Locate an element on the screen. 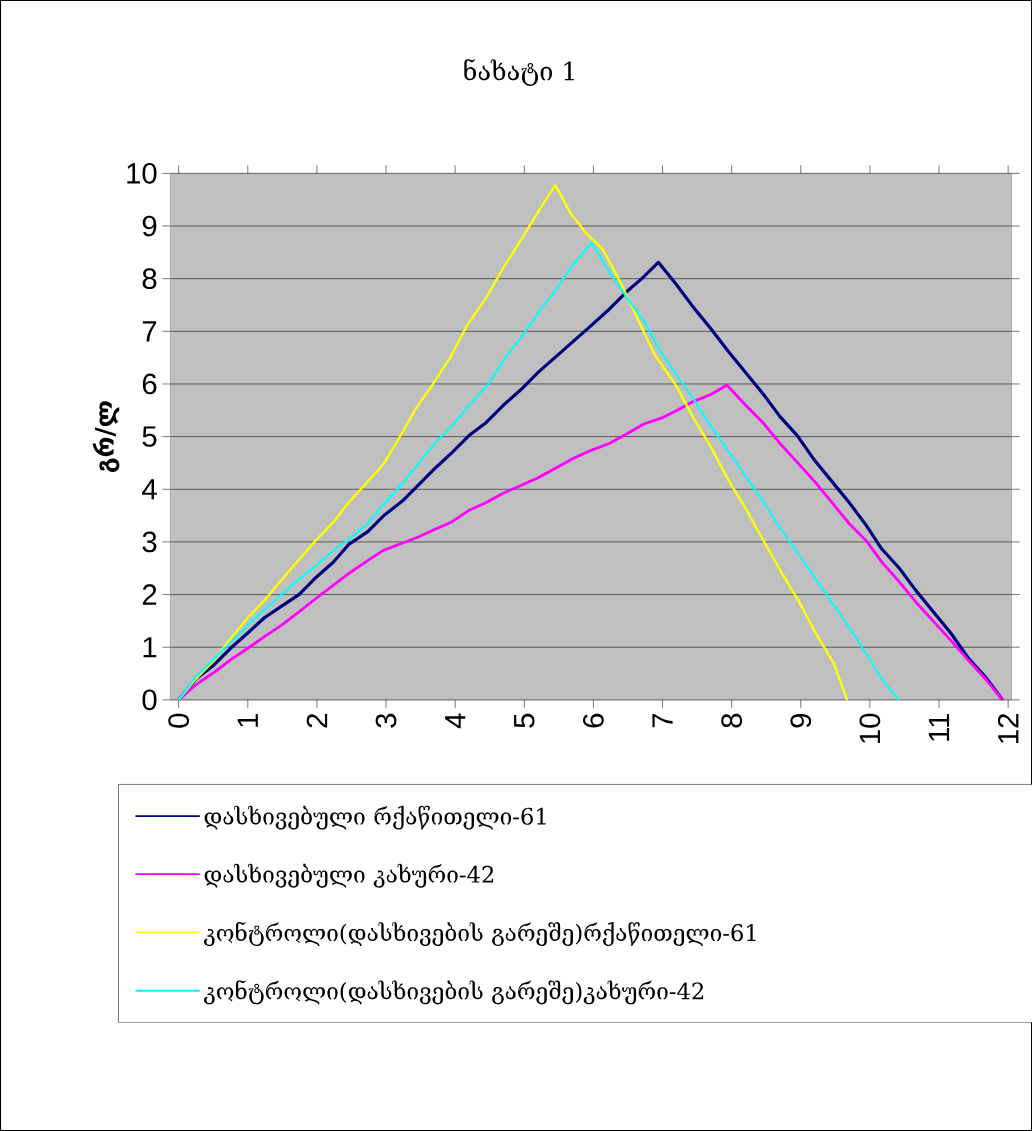 This screenshot has height=1131, width=1032. x-tick-label: 6 is located at coordinates (593, 720).